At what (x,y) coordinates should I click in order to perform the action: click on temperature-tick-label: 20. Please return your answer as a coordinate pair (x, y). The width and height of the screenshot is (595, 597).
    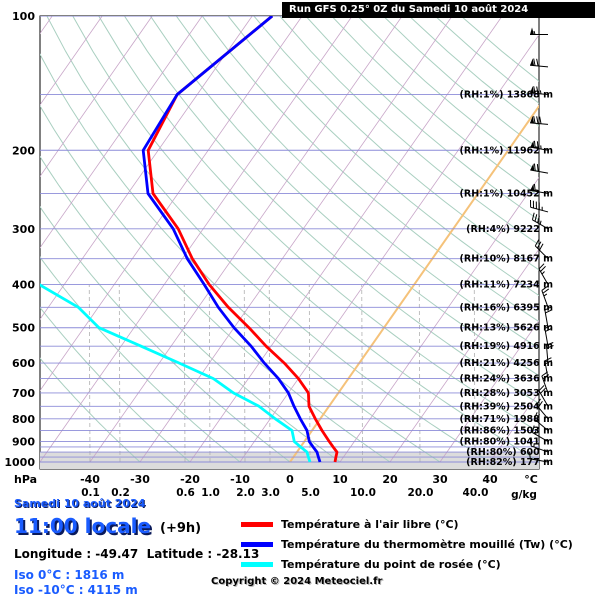
    Looking at the image, I should click on (390, 479).